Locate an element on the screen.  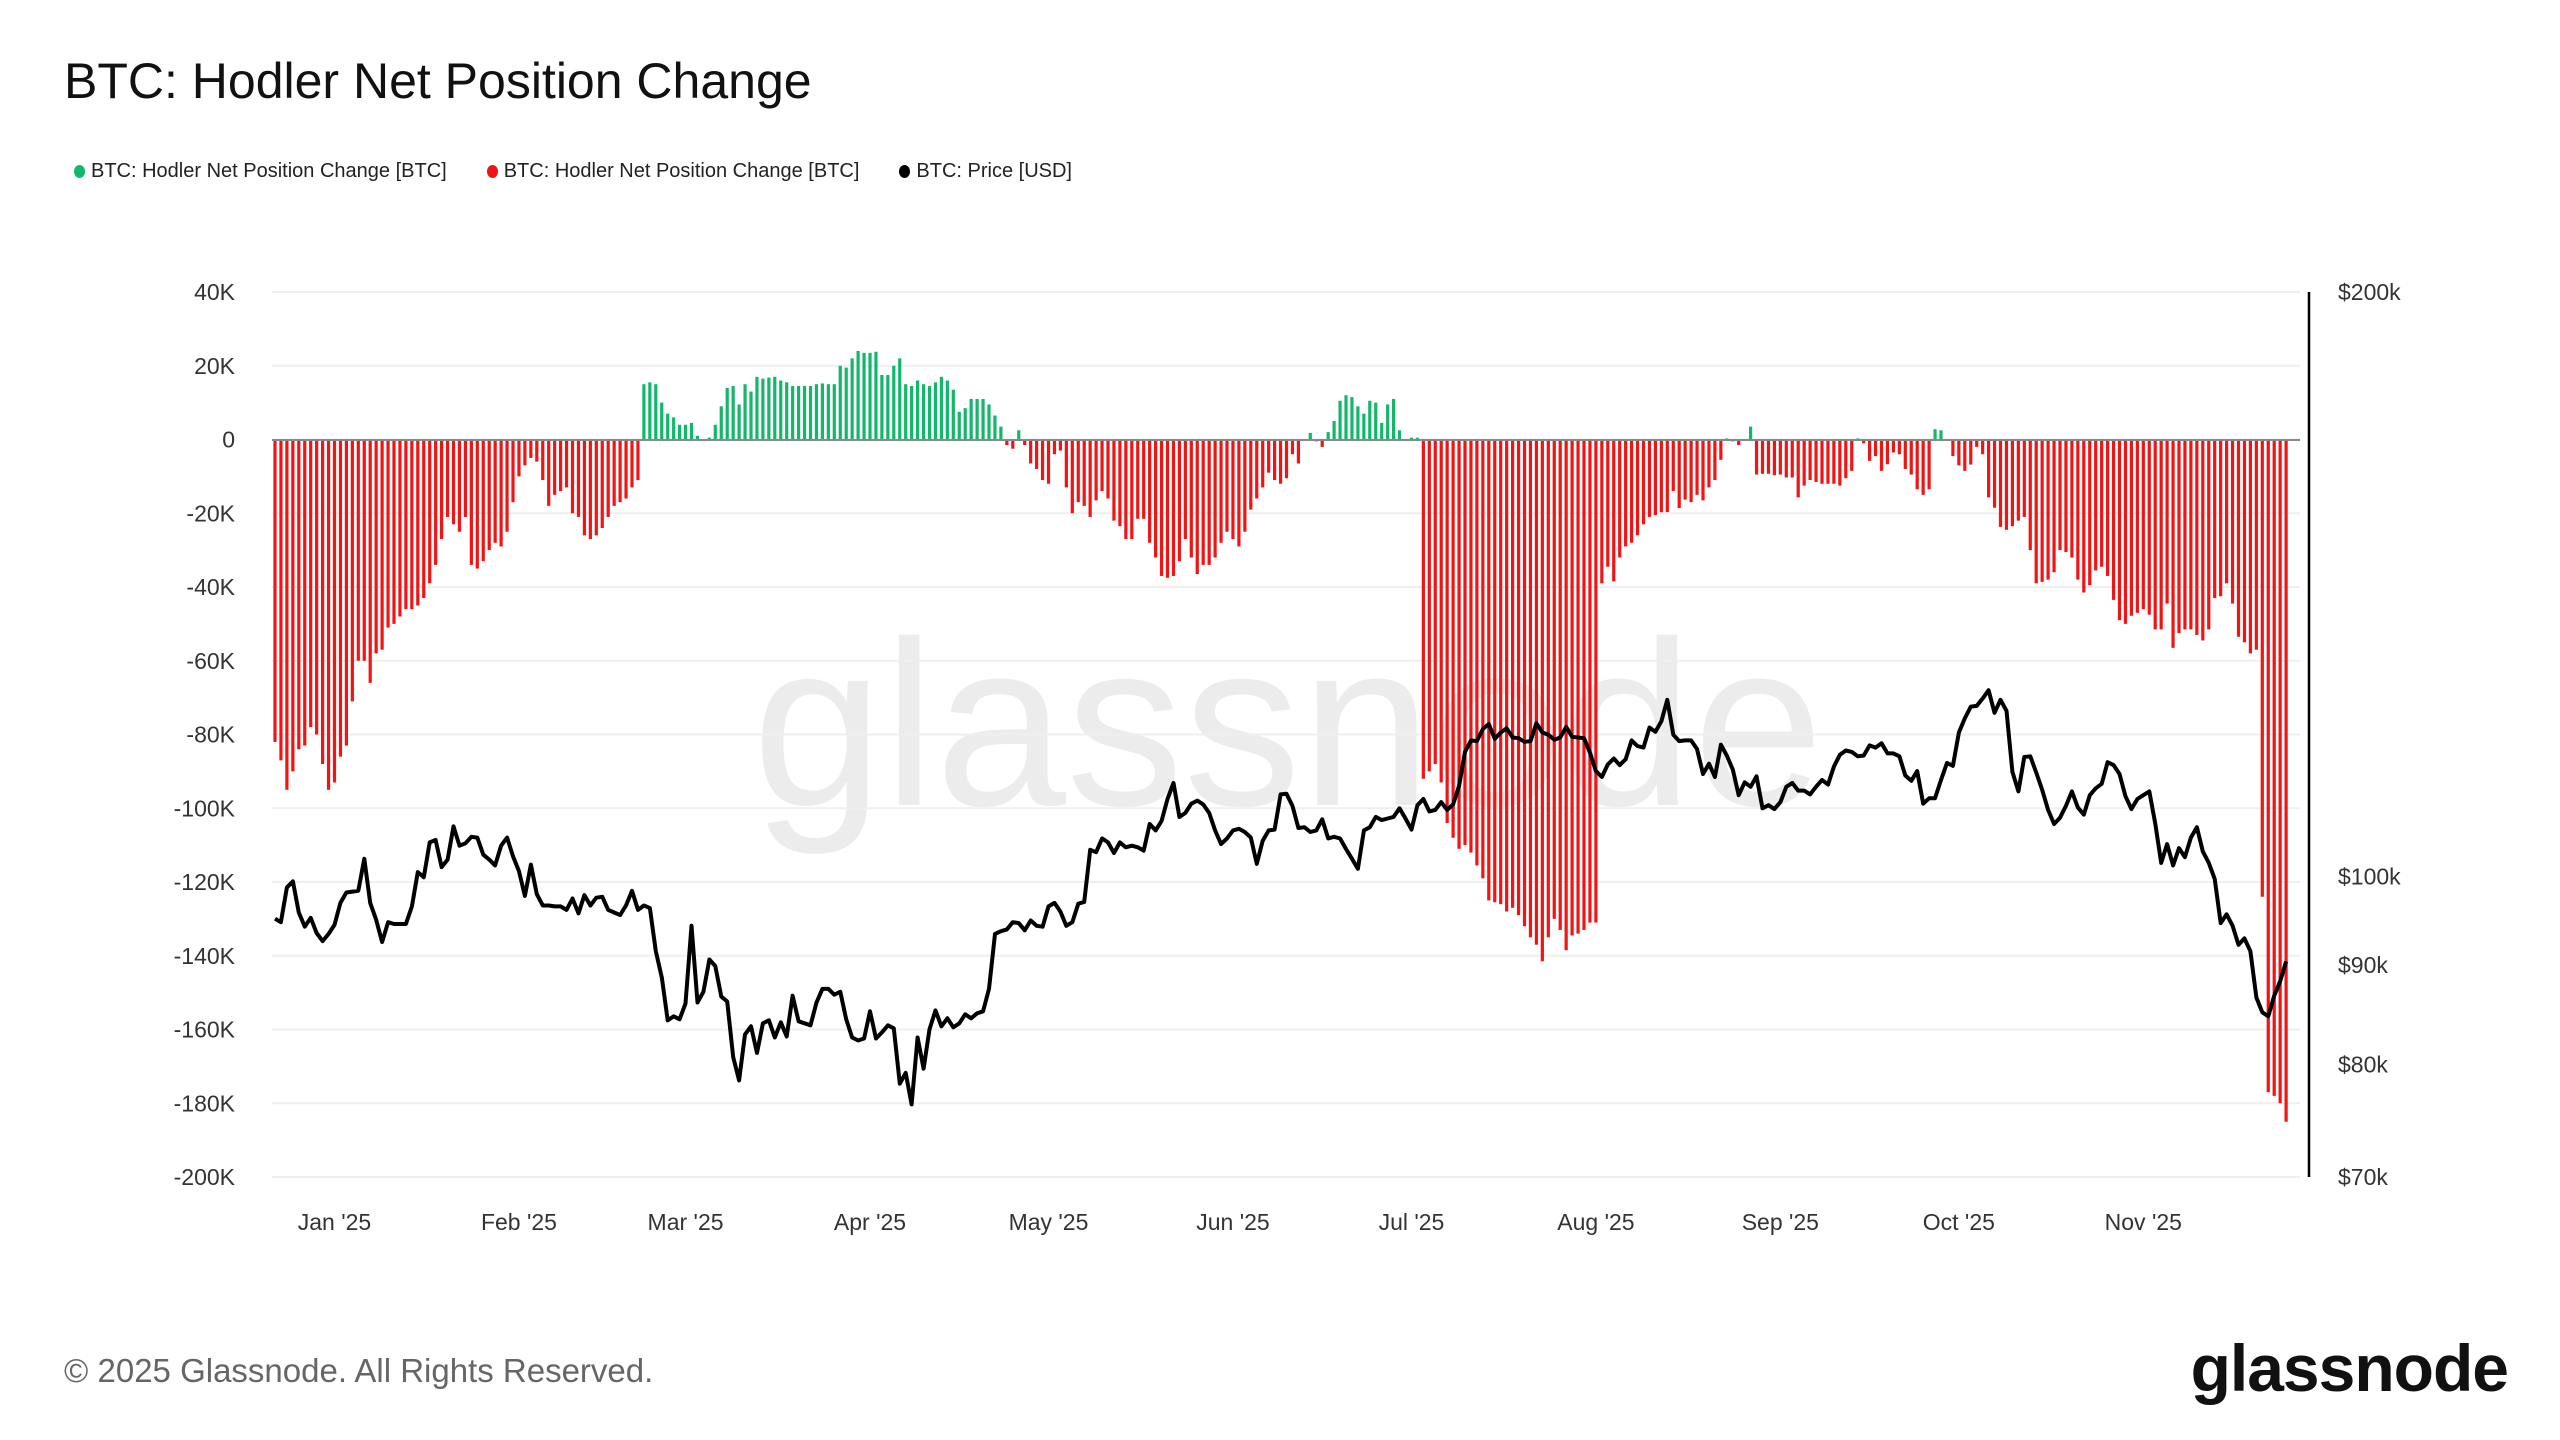
legend-item-negative-change: BTC: Hodler Net Position Change [BTC] is located at coordinates (673, 171).